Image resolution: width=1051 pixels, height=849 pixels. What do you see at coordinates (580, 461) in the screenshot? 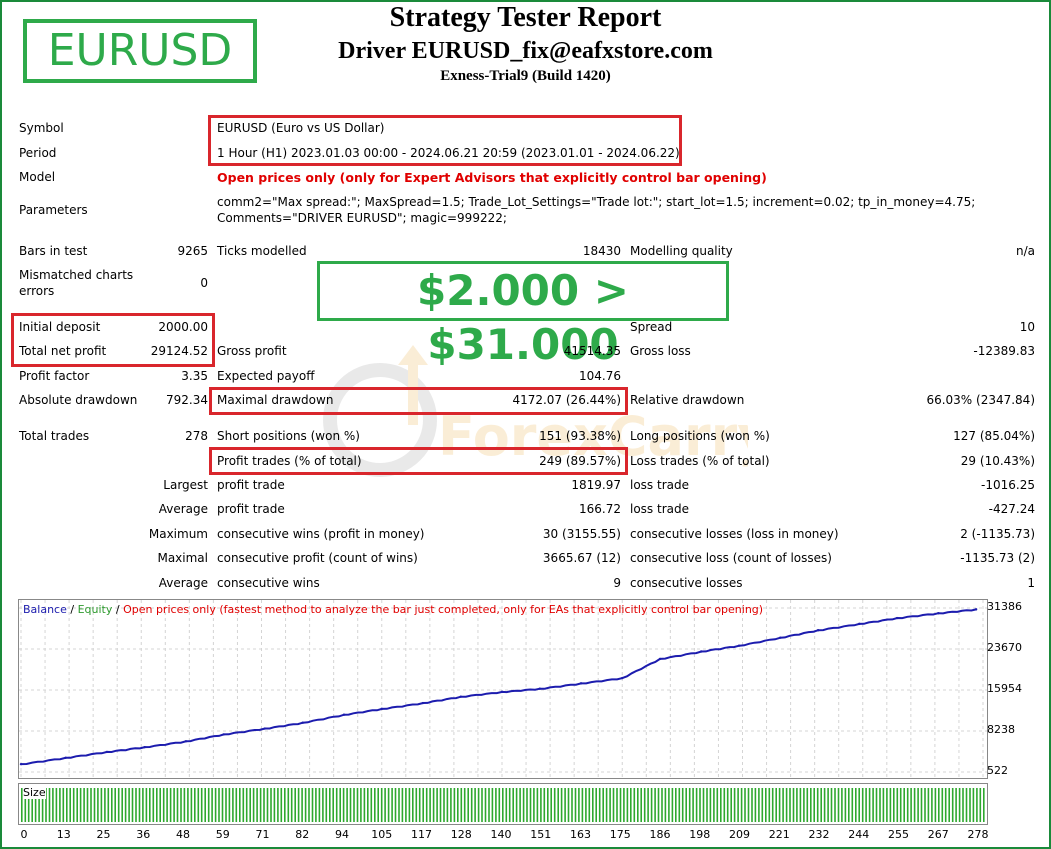
I see `profit-trades-value: 249 (89.57%)` at bounding box center [580, 461].